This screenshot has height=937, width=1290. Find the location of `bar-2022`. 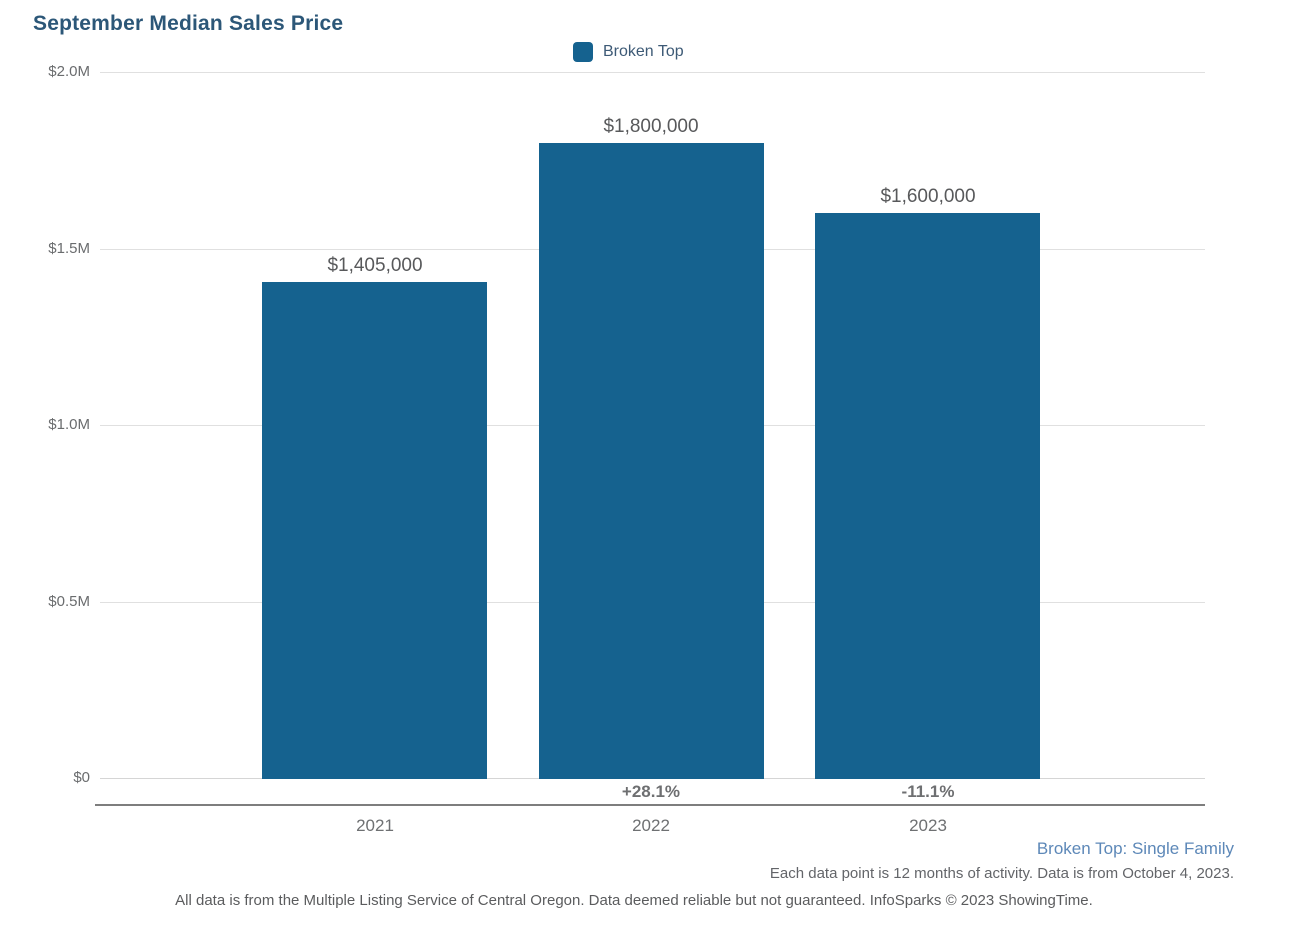

bar-2022 is located at coordinates (651, 461).